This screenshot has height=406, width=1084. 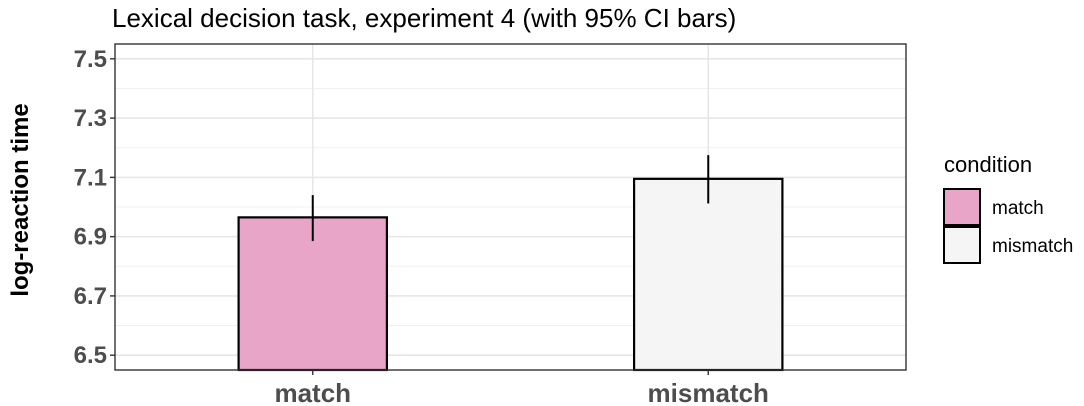 I want to click on y-tick-label: 6.7, so click(x=90, y=296).